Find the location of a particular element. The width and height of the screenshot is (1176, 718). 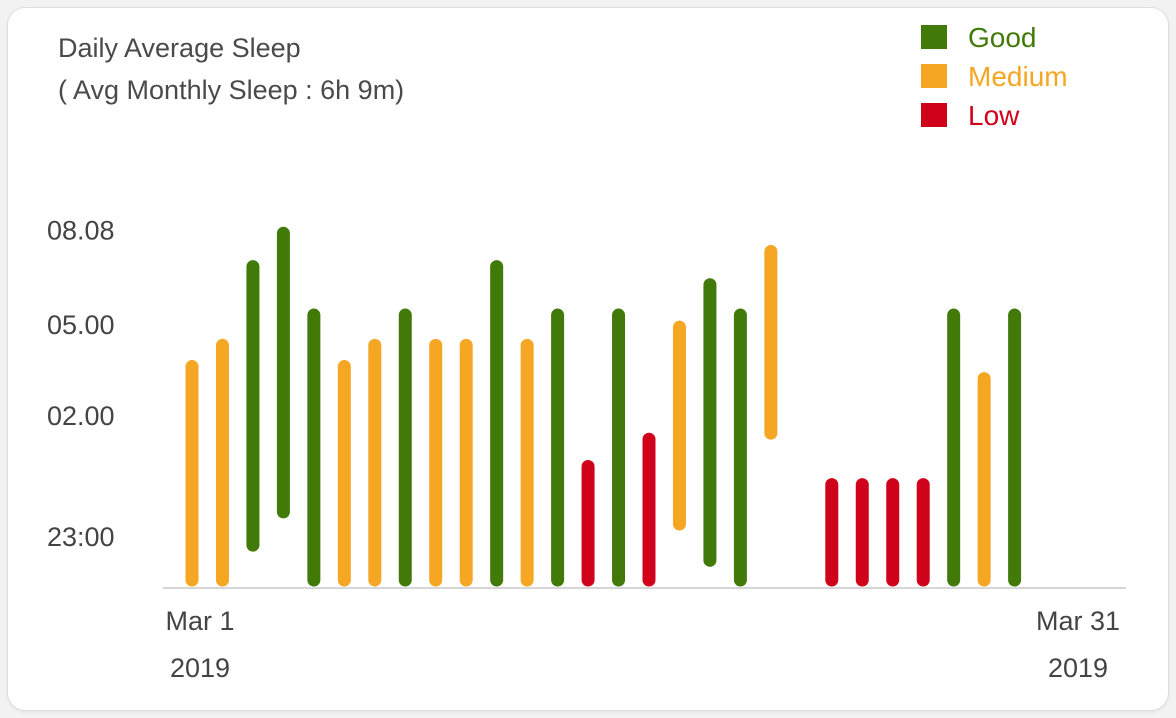

y-tick-label: 05.00 is located at coordinates (81, 325).